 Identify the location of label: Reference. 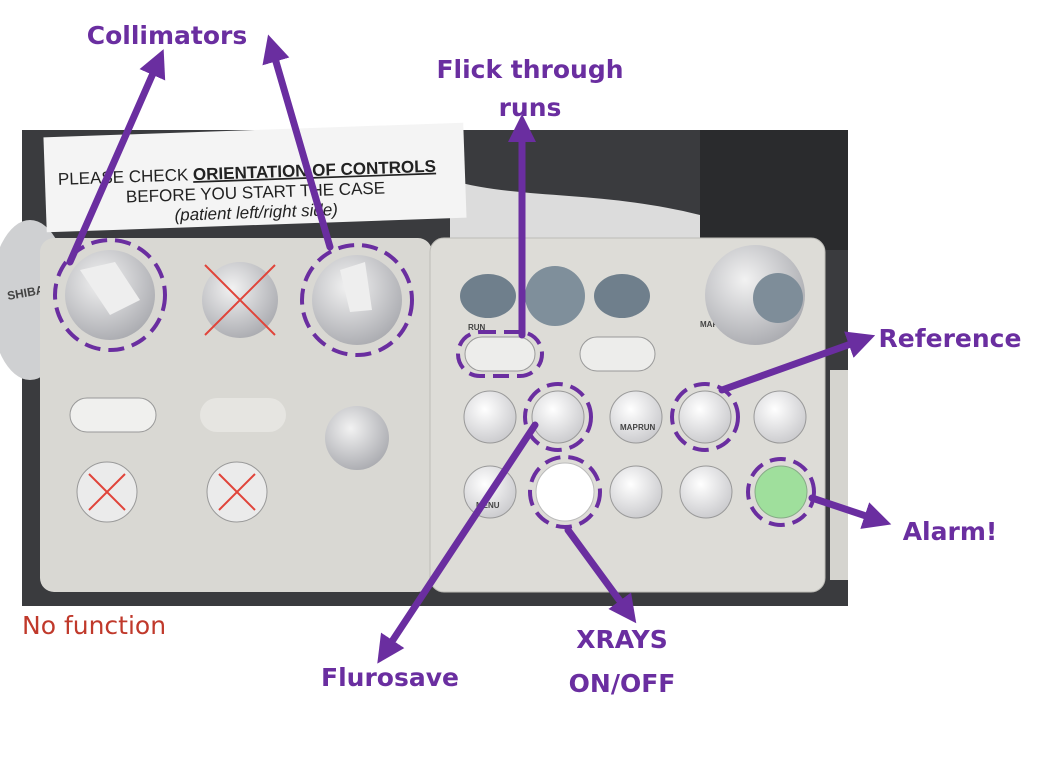
(950, 338).